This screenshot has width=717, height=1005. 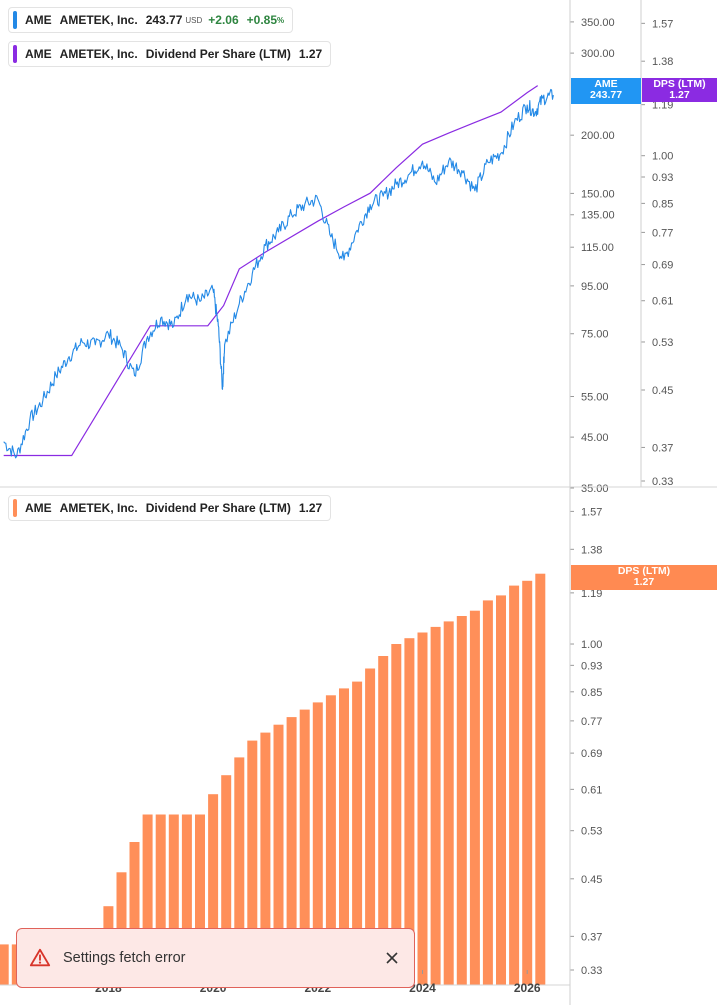 I want to click on bar-tick-label: 0.69, so click(x=591, y=754).